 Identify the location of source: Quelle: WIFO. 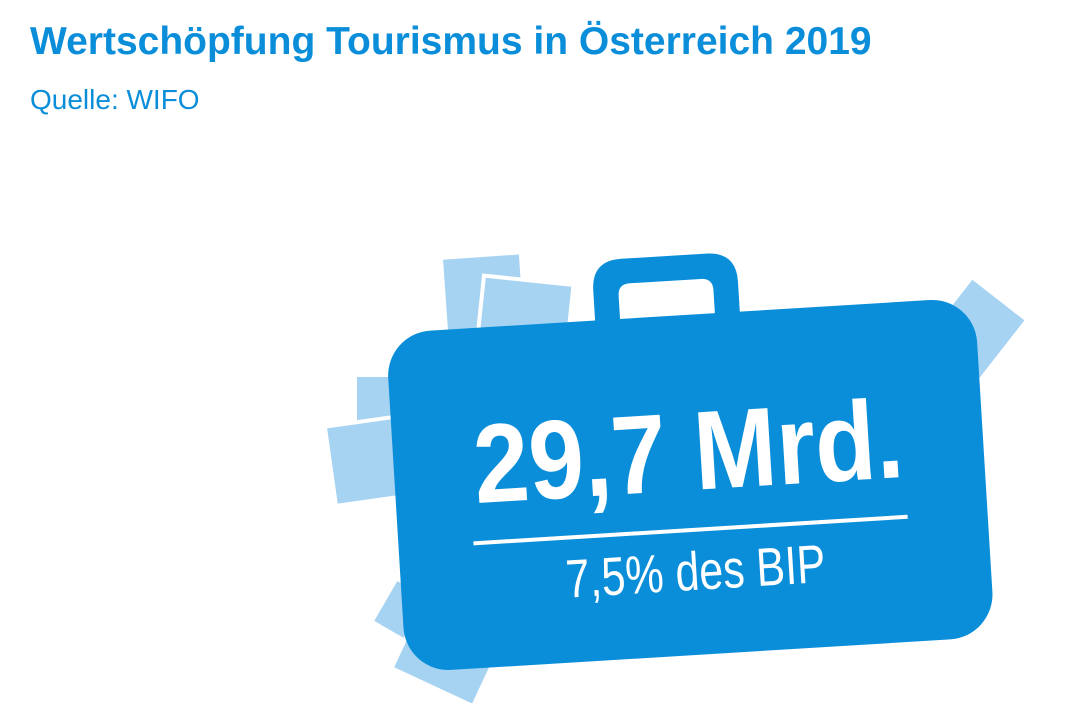
(115, 99).